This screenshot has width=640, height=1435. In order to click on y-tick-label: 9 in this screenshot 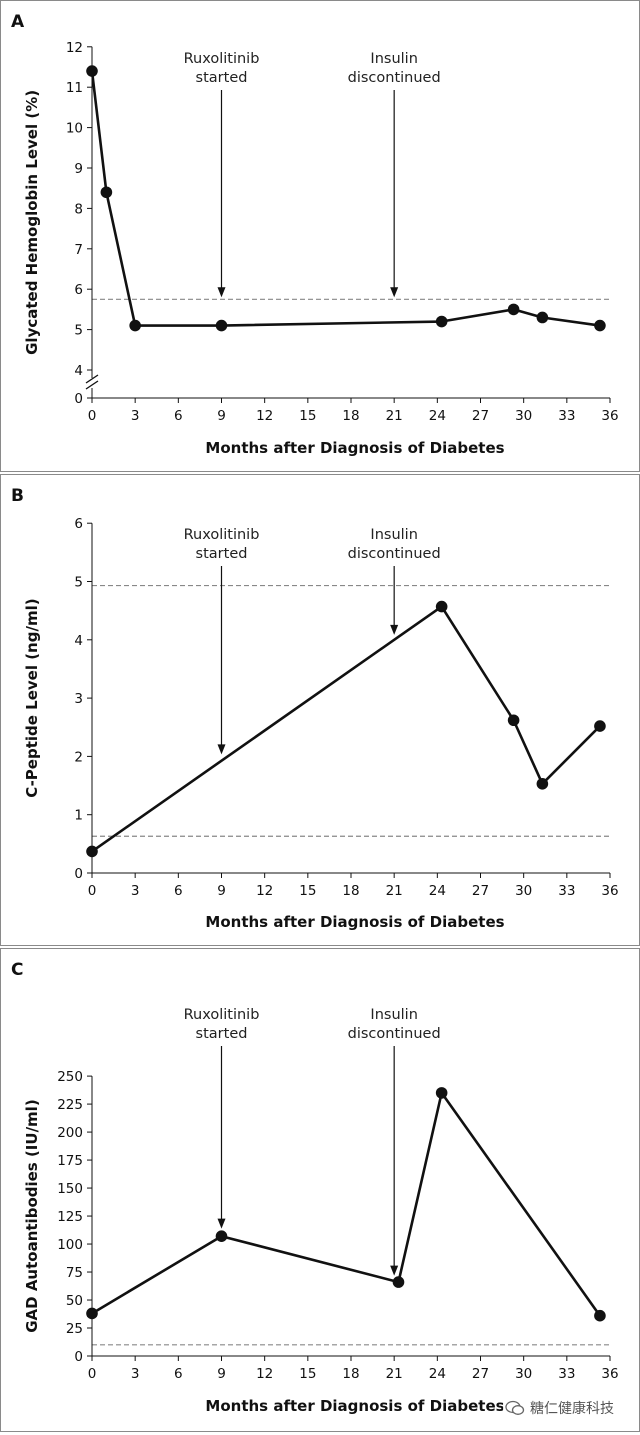, I will do `click(78, 169)`.